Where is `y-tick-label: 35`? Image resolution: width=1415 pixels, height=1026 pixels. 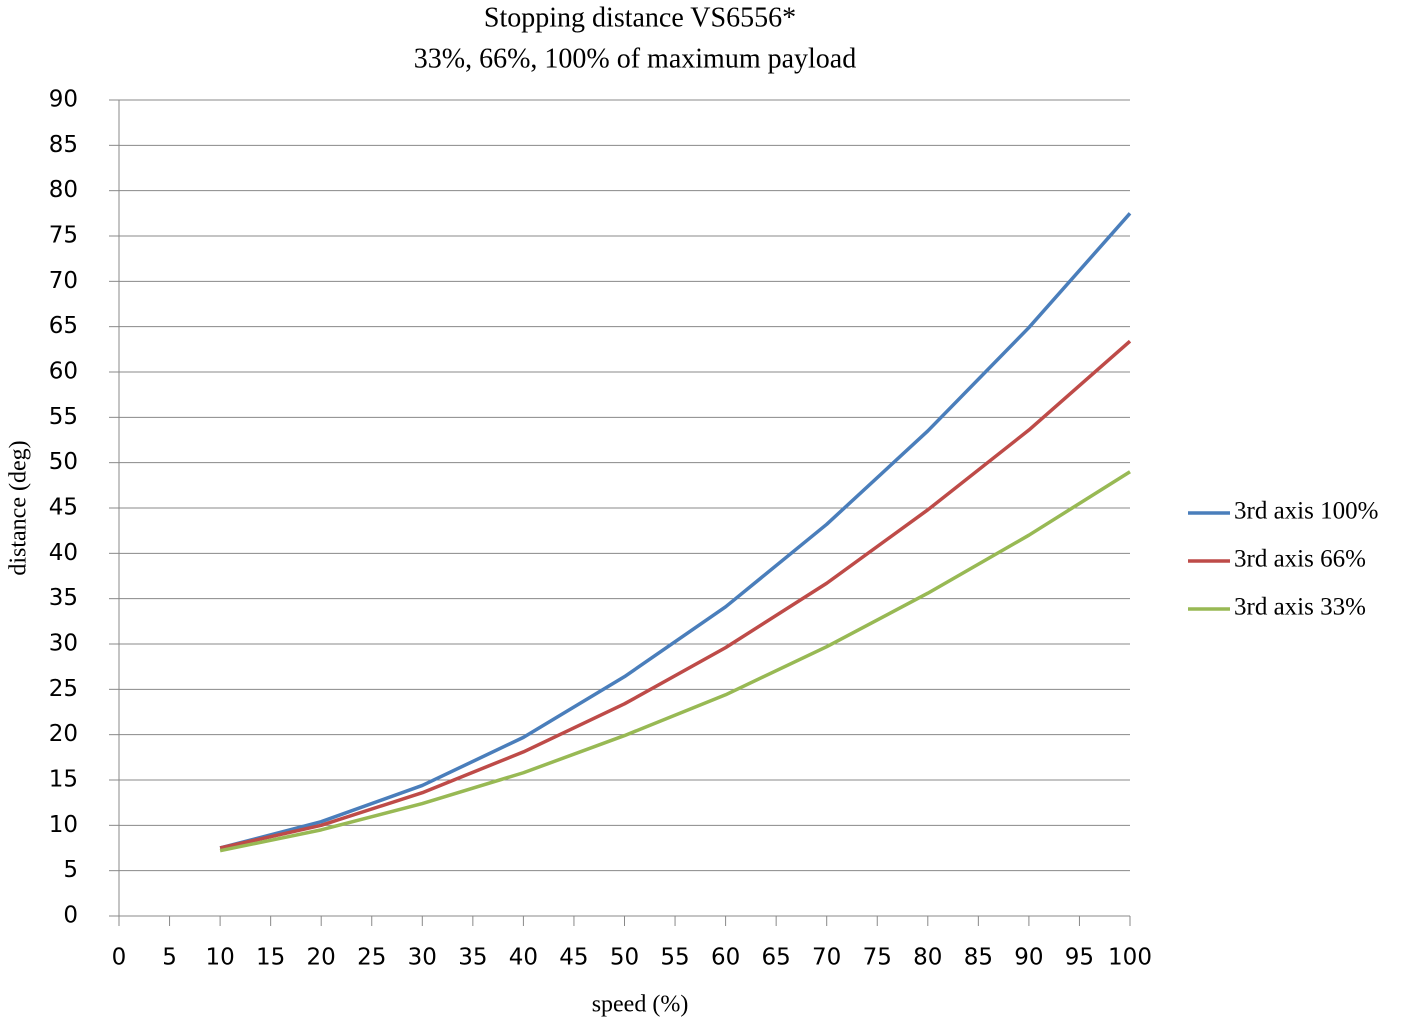 y-tick-label: 35 is located at coordinates (63, 598).